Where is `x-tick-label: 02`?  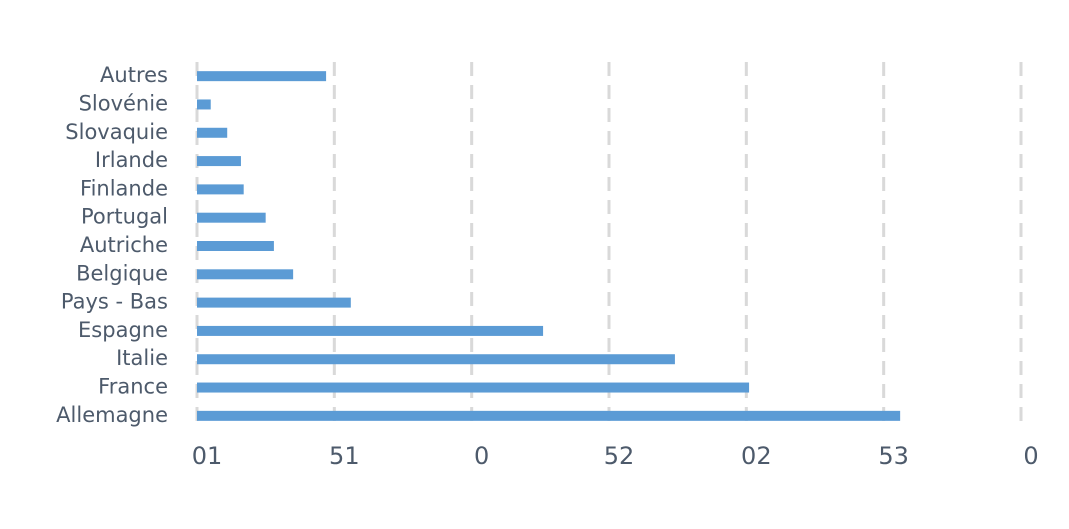 x-tick-label: 02 is located at coordinates (756, 456).